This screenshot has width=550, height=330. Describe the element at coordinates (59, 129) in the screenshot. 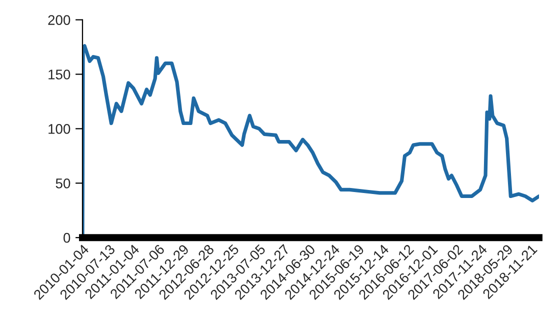

I see `y-tick-label: 100` at that location.